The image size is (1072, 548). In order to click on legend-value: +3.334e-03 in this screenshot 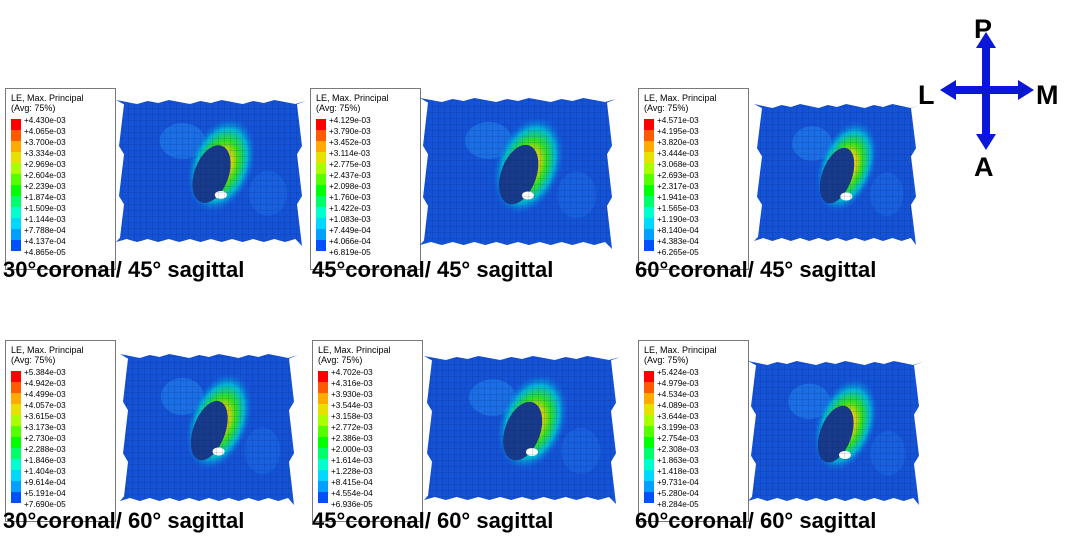, I will do `click(45, 153)`.